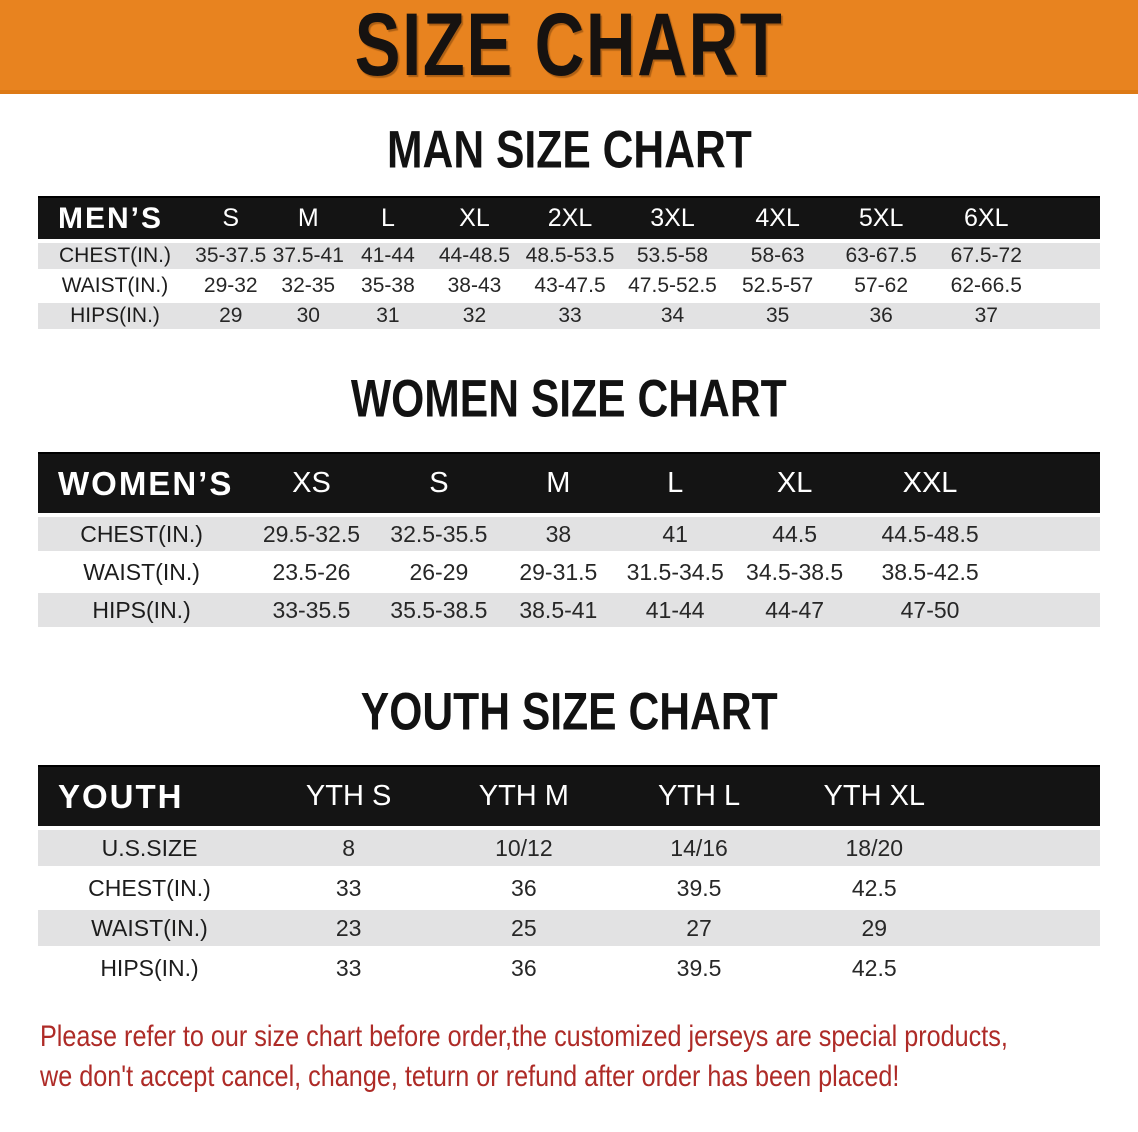 This screenshot has height=1132, width=1138. What do you see at coordinates (349, 847) in the screenshot?
I see `size-value-cell: 8` at bounding box center [349, 847].